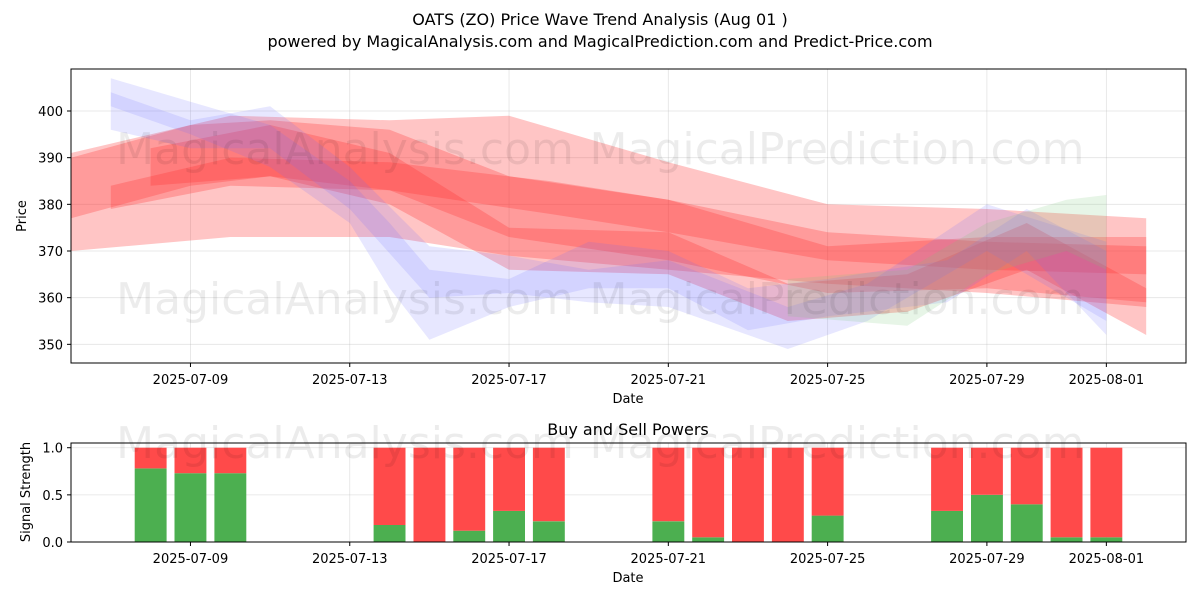 The image size is (1200, 600). I want to click on signal-title: Buy and Sell Powers, so click(628, 429).